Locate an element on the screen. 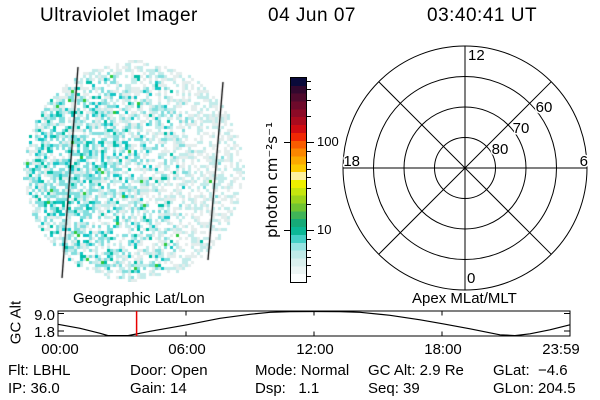  xtick-1200: 12:00 is located at coordinates (315, 349).